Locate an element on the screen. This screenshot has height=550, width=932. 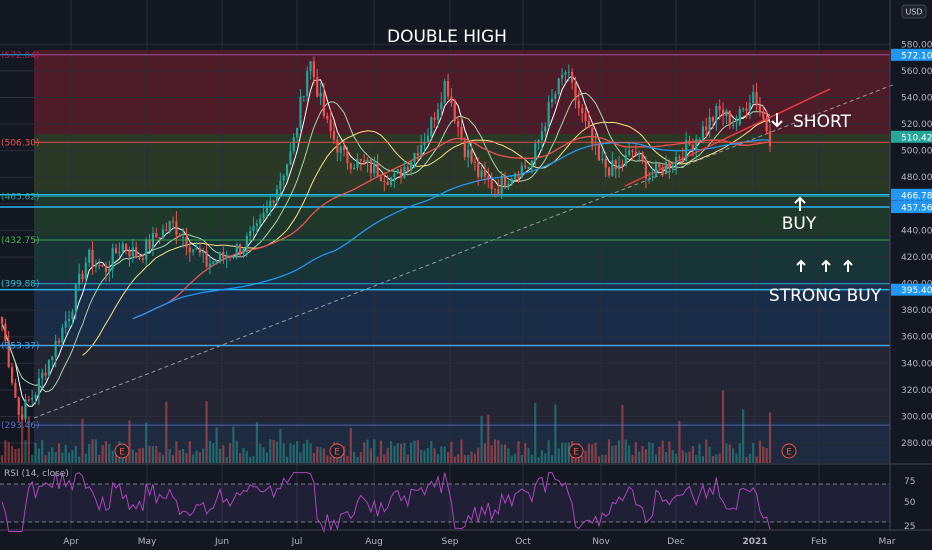
rsi-tick-75: 75 is located at coordinates (909, 482).